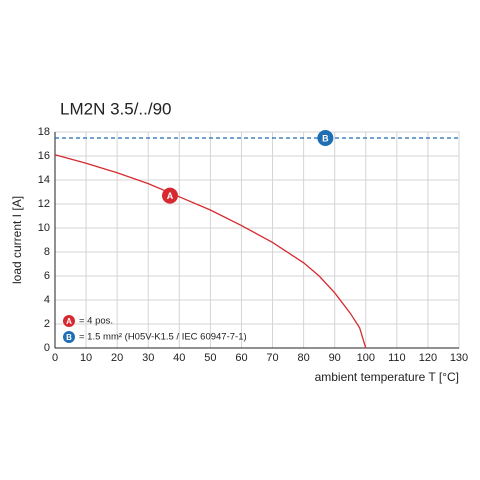  Describe the element at coordinates (96, 321) in the screenshot. I see `legend-label: = 4 pos.` at that location.